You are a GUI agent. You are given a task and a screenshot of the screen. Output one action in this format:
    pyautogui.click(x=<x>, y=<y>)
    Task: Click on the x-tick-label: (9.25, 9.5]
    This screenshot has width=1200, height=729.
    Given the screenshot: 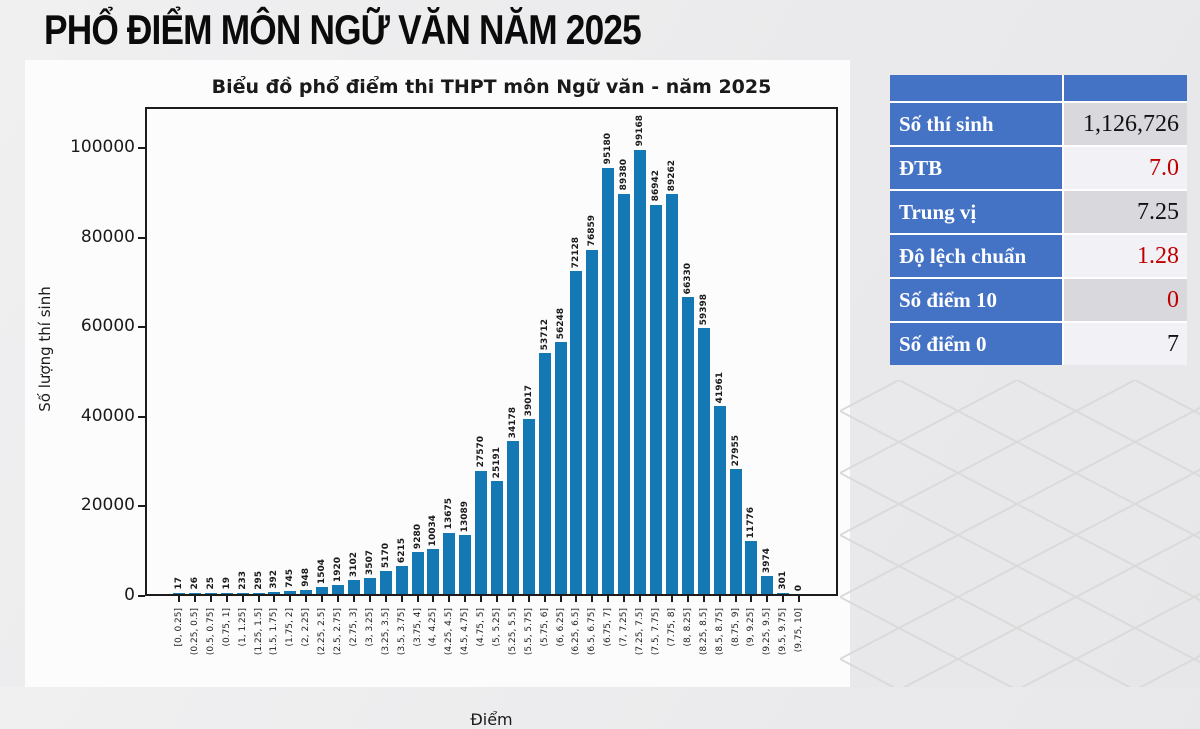 What is the action you would take?
    pyautogui.click(x=767, y=632)
    